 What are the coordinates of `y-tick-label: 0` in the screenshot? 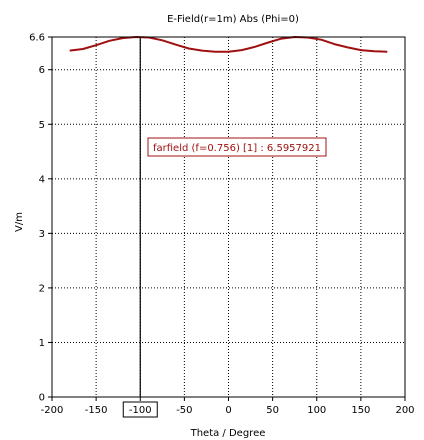 It's located at (42, 398).